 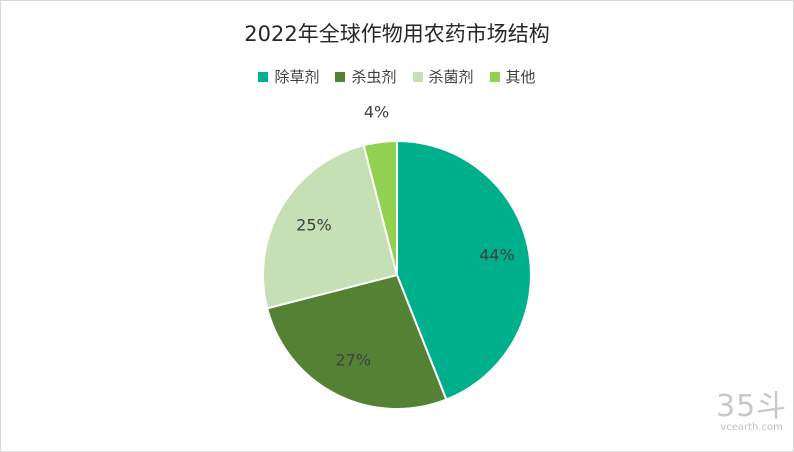 I want to click on legend-label-insecticide: 杀虫剂, so click(x=374, y=77).